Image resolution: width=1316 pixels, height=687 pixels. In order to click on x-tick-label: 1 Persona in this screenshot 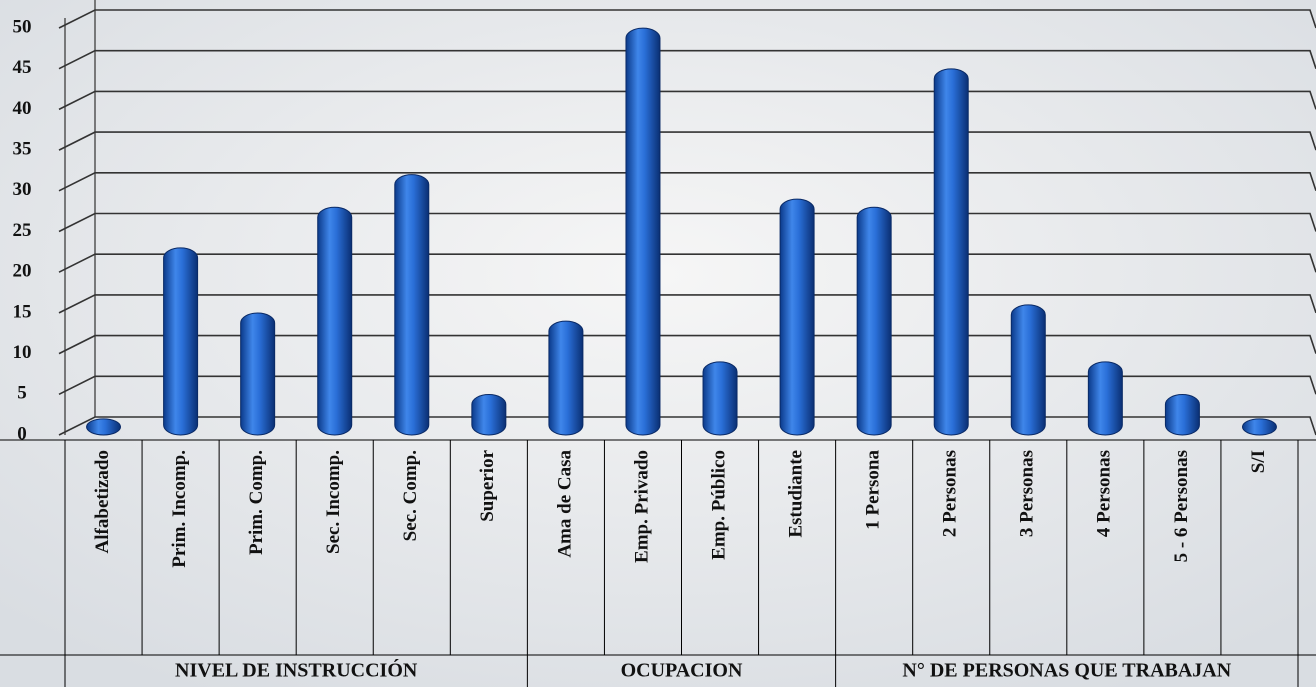, I will do `click(873, 490)`.